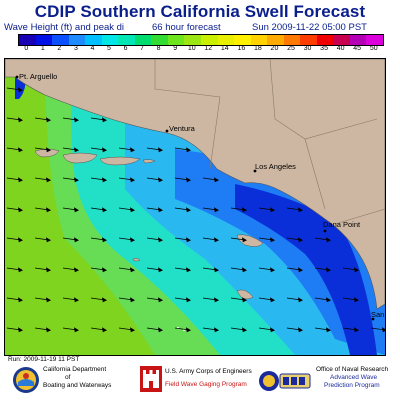  Describe the element at coordinates (158, 48) in the screenshot. I see `scale-label: 8` at that location.